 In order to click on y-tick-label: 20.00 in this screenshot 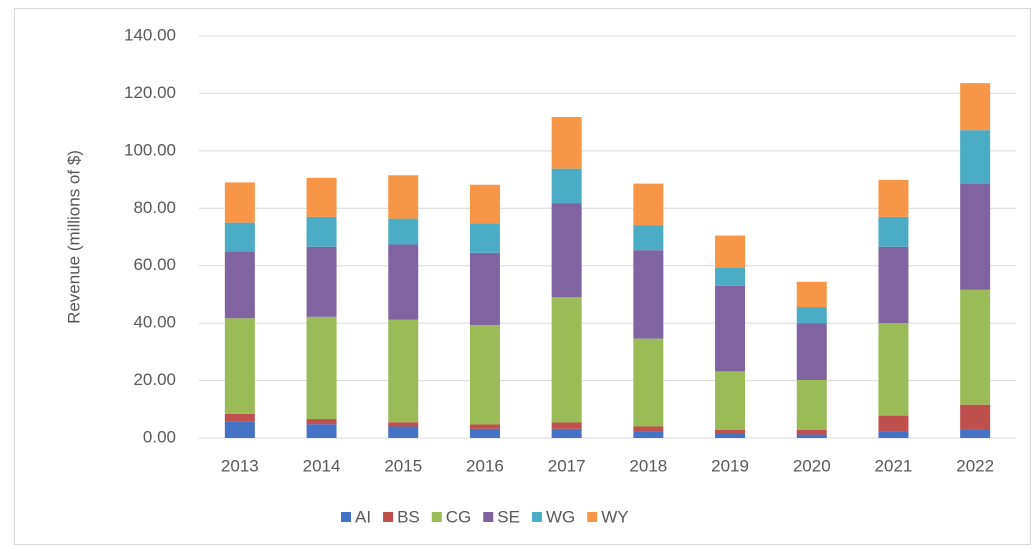, I will do `click(154, 379)`.